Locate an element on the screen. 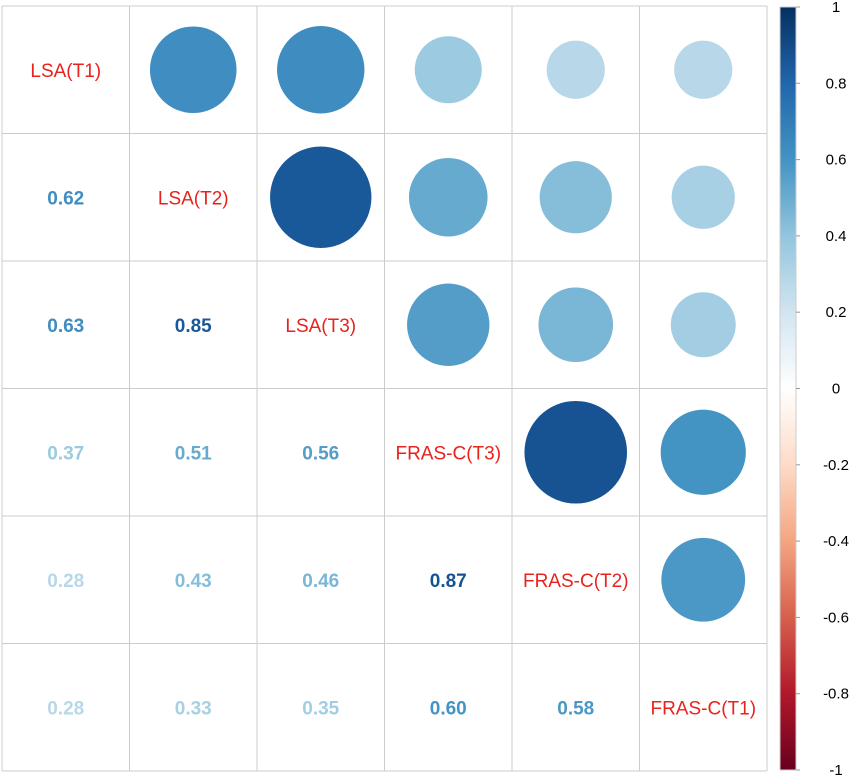 The image size is (851, 779). variable-label: FRAS-C(T3) is located at coordinates (448, 453).